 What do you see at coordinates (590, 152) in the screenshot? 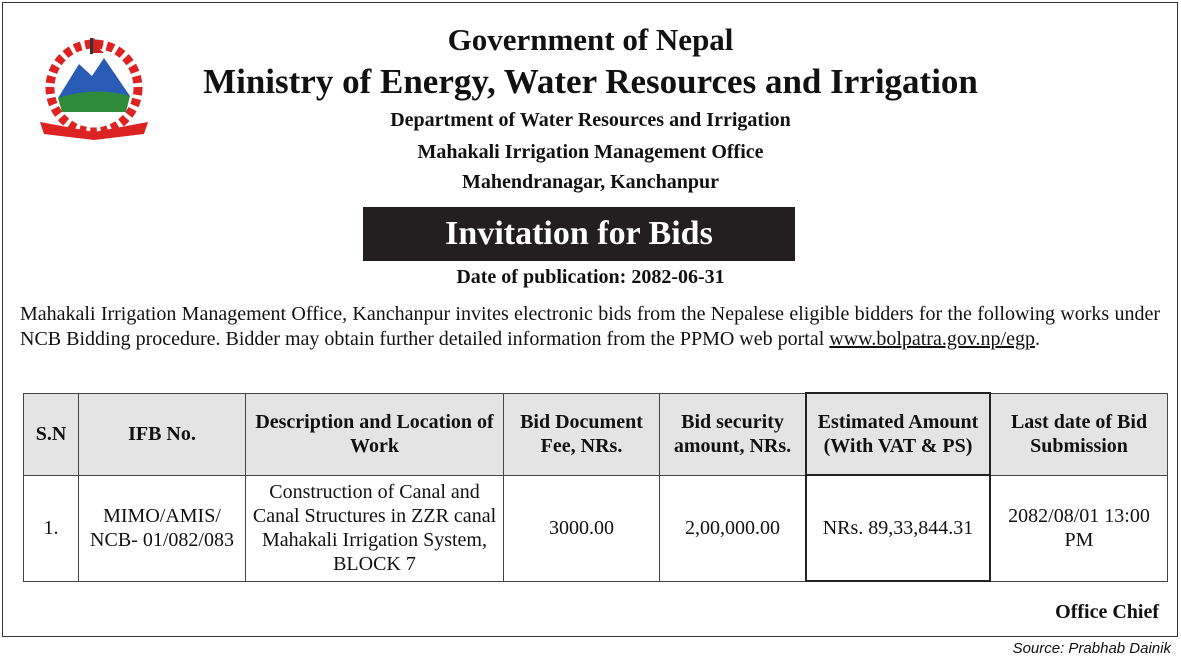
I see `office-name: Mahakali Irrigation Management Office` at bounding box center [590, 152].